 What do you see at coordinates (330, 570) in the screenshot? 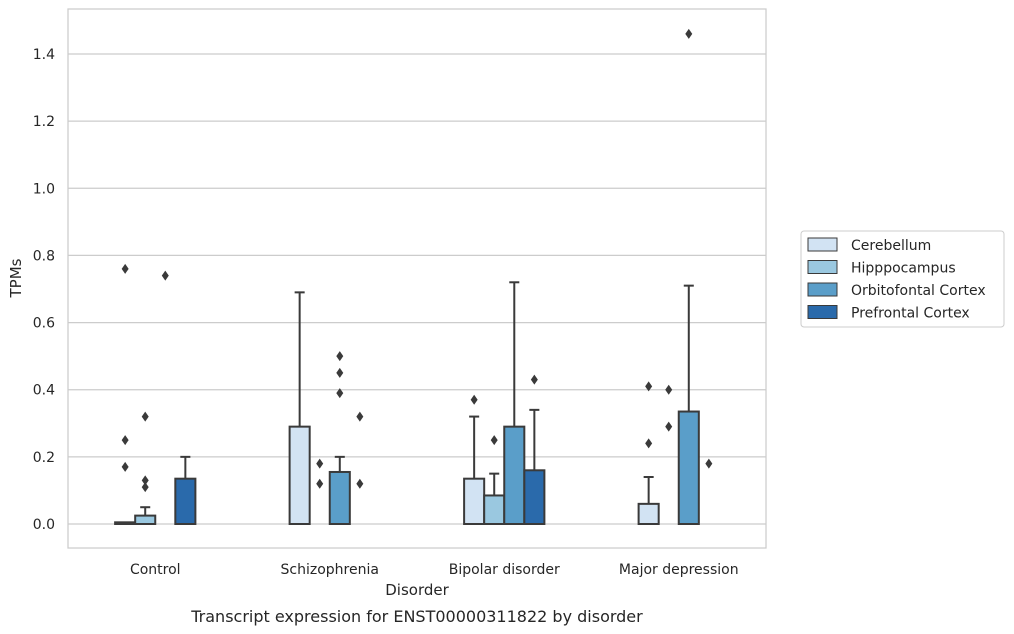
I see `x-tick-label: Schizophrenia` at bounding box center [330, 570].